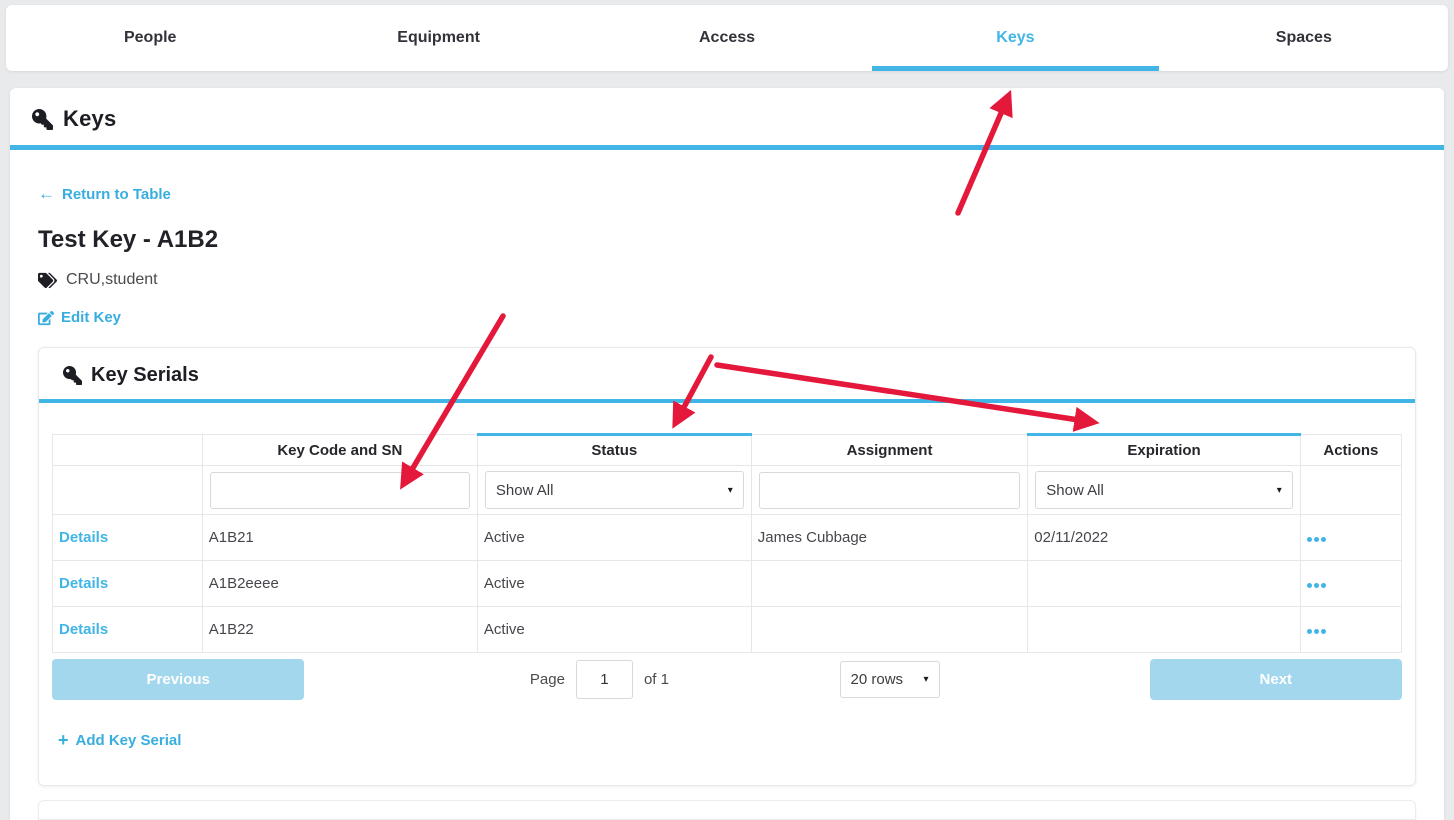 Image resolution: width=1454 pixels, height=820 pixels. What do you see at coordinates (727, 810) in the screenshot?
I see `next-section-card` at bounding box center [727, 810].